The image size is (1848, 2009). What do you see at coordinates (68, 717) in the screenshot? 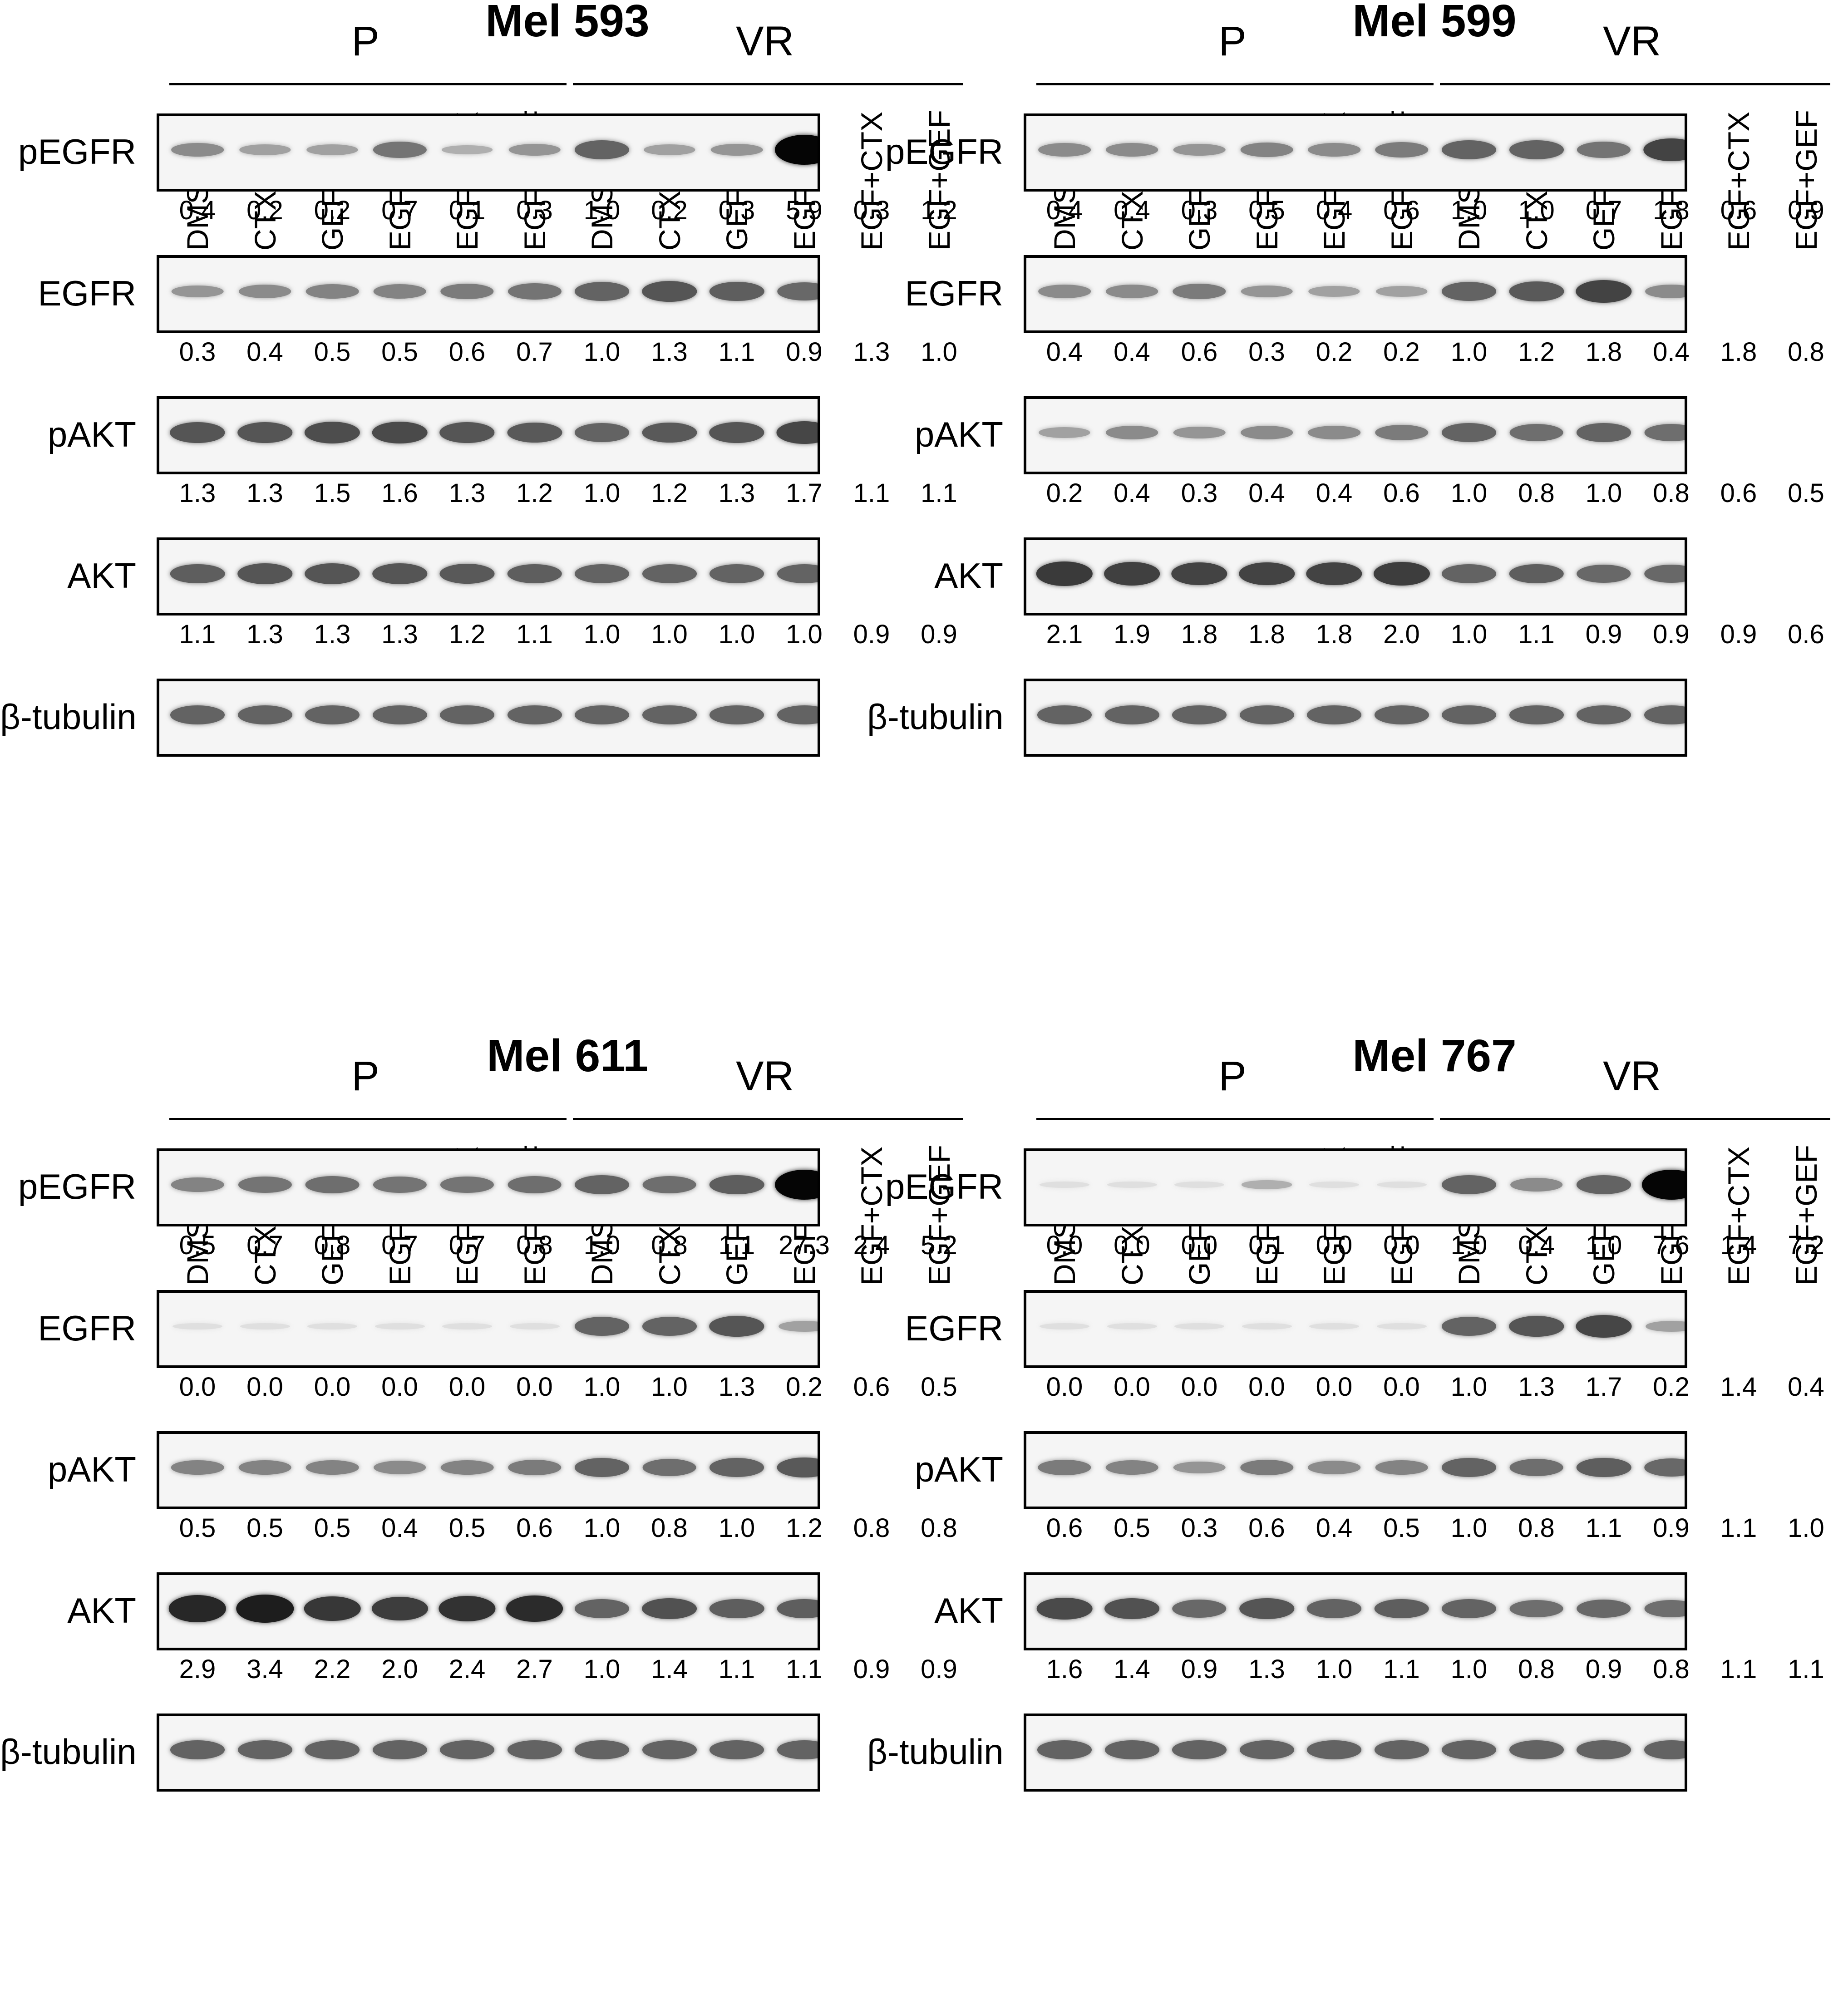
I see `blot-row-label: β-tubulin` at bounding box center [68, 717].